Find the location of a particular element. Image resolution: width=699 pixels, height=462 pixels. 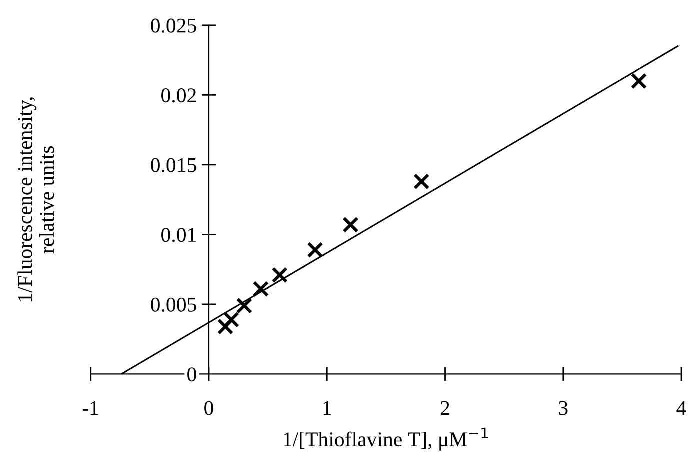

y-tick-label: 0.015 is located at coordinates (173, 165).